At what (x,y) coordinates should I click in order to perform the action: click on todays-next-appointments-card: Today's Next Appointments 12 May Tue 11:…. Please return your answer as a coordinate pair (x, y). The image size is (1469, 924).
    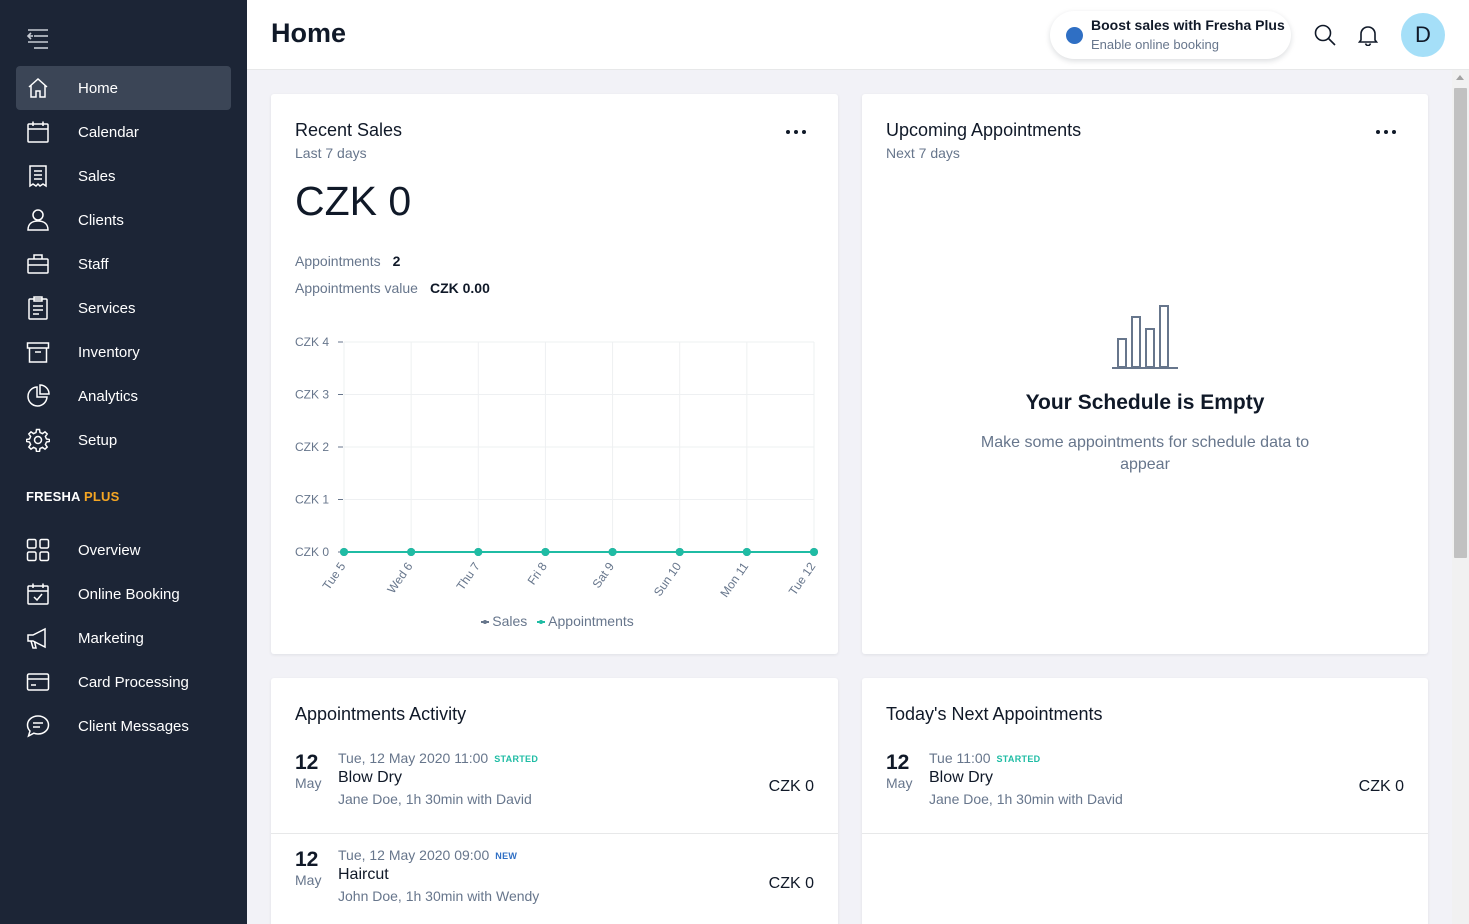
    Looking at the image, I should click on (1145, 801).